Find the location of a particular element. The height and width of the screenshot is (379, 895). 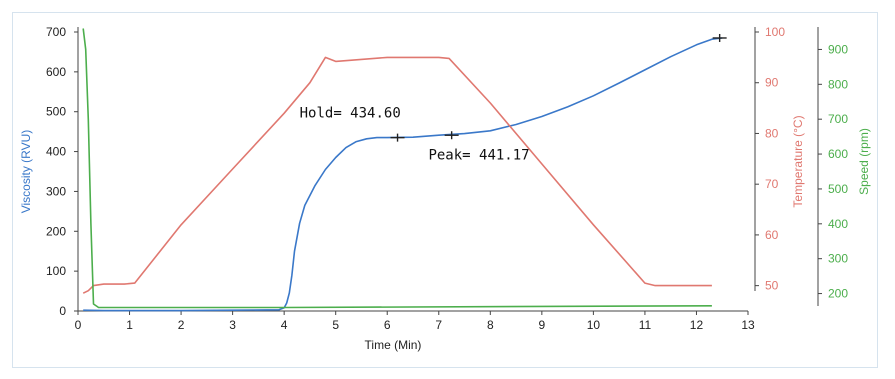

viscosity-tick-label: 400 is located at coordinates (56, 152).